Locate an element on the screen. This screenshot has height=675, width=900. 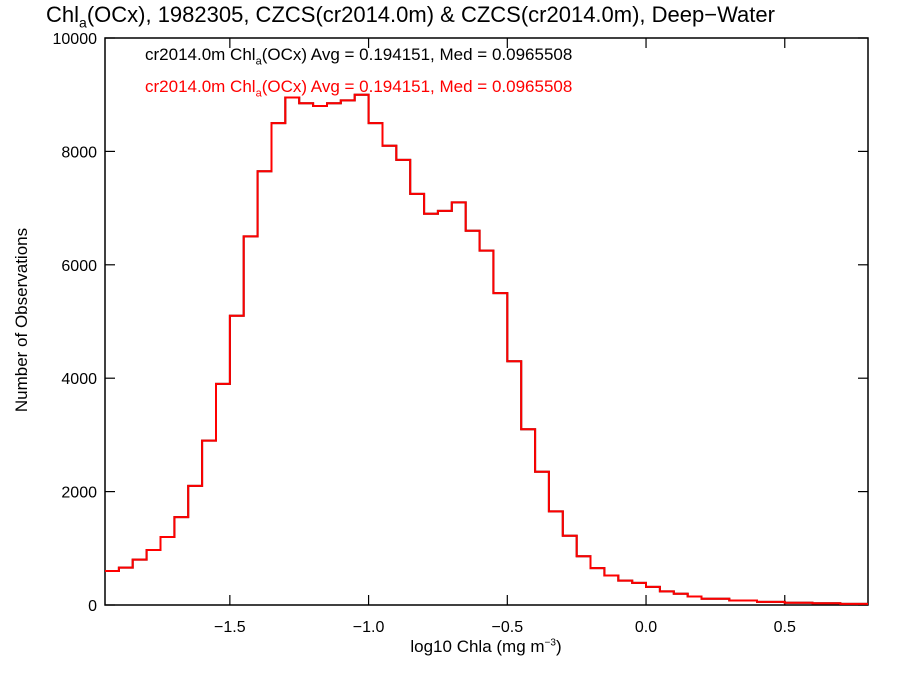
y-tick-label: 8000 is located at coordinates (79, 152).